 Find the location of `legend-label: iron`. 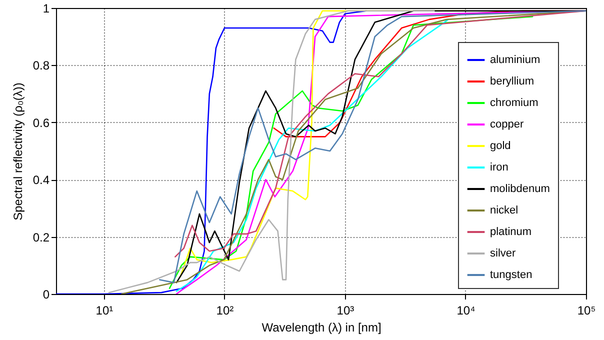

legend-label: iron is located at coordinates (499, 168).